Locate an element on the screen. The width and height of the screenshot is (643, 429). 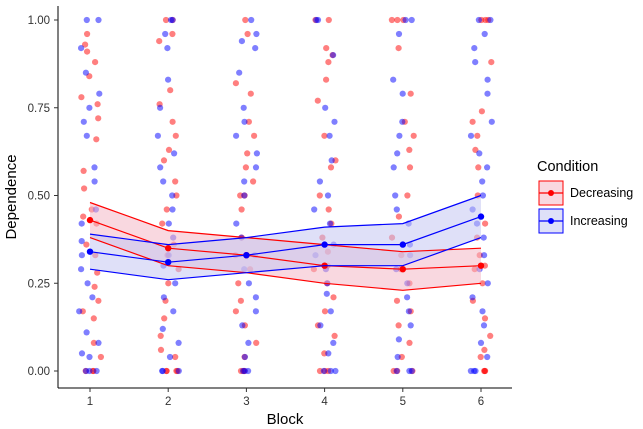
x-tick-label-4: 4 is located at coordinates (324, 402).